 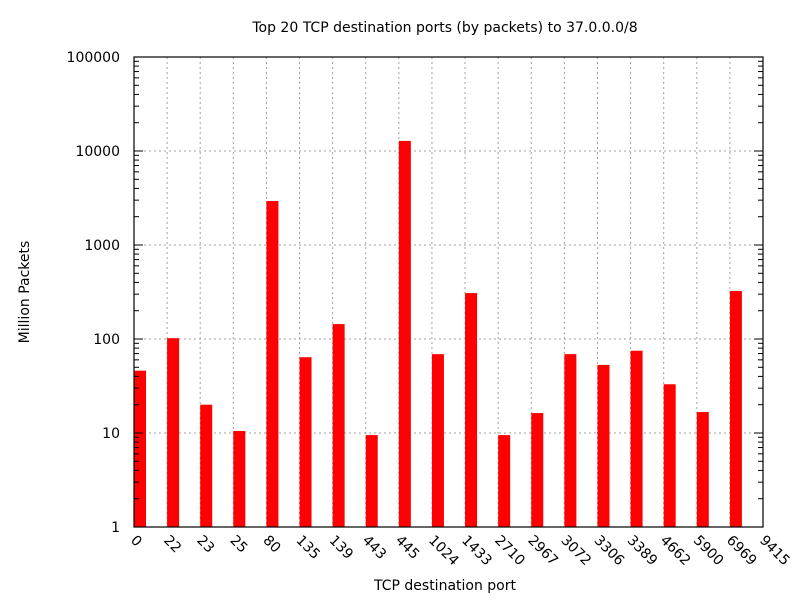 What do you see at coordinates (445, 586) in the screenshot?
I see `x-axis-label: TCP destination port` at bounding box center [445, 586].